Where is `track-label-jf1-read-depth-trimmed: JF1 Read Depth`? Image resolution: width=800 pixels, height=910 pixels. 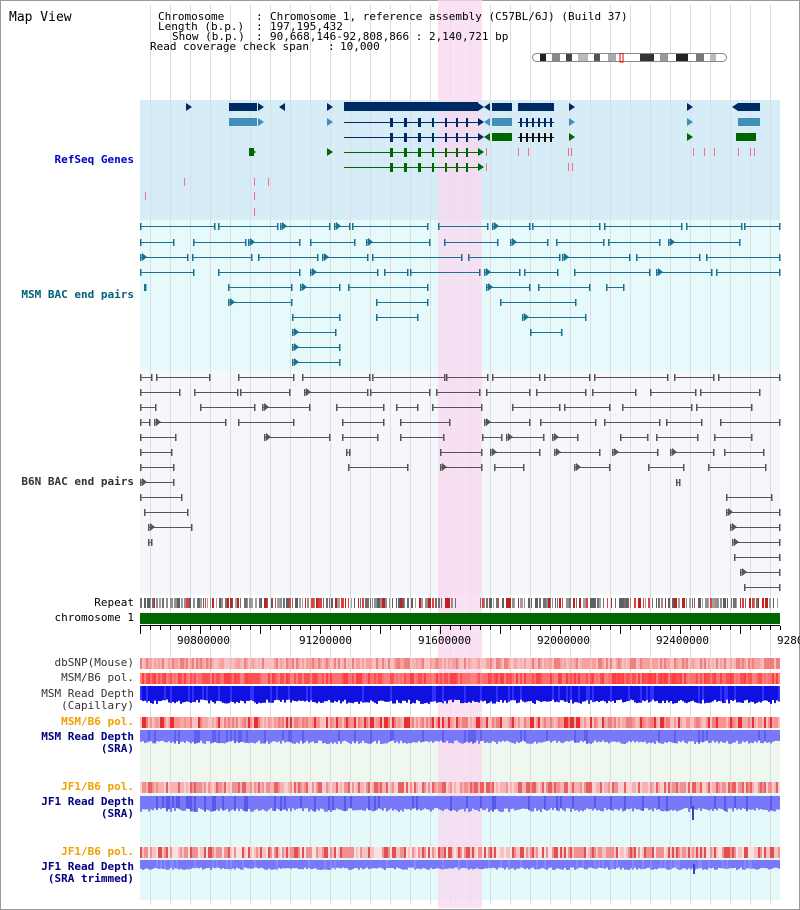 track-label-jf1-read-depth-trimmed: JF1 Read Depth is located at coordinates (87, 866).